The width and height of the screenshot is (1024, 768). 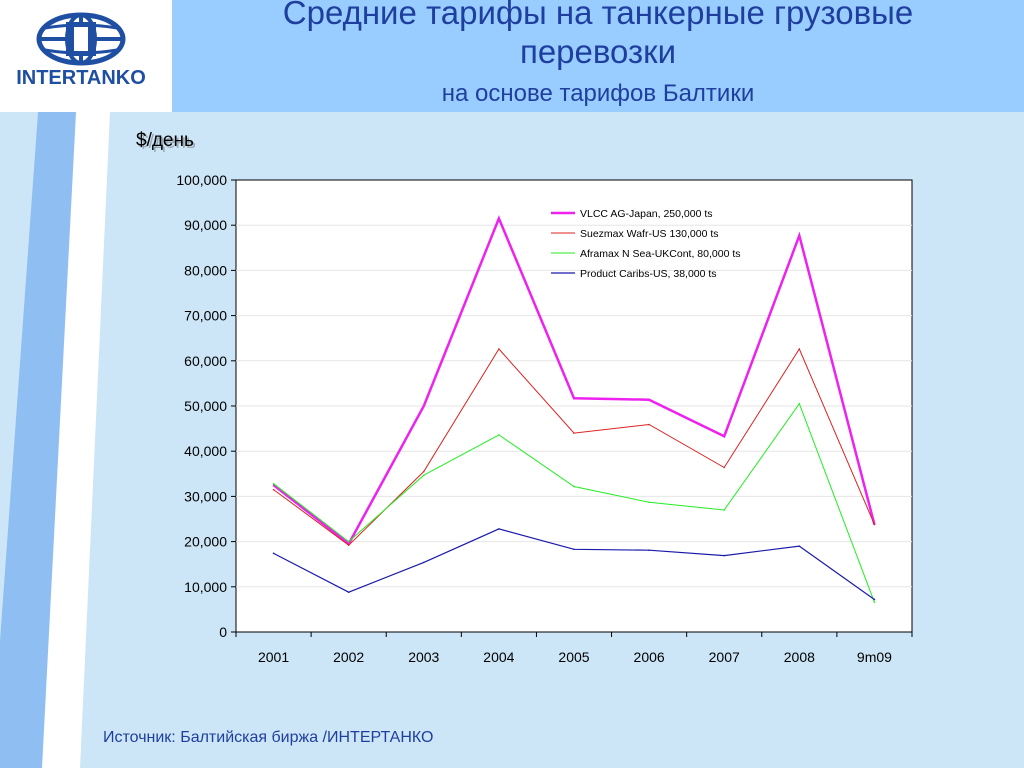 I want to click on y-tick-label: 40,000, so click(x=205, y=451).